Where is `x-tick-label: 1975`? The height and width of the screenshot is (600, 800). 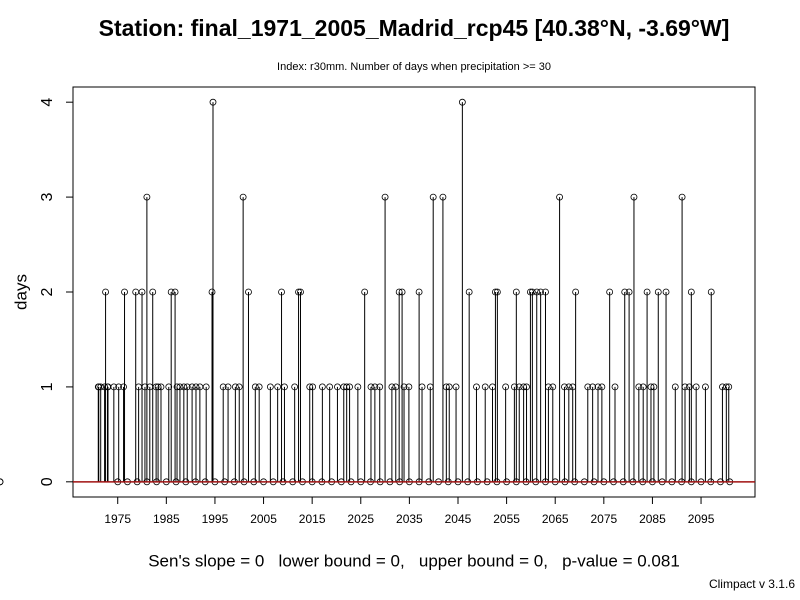 x-tick-label: 1975 is located at coordinates (117, 519).